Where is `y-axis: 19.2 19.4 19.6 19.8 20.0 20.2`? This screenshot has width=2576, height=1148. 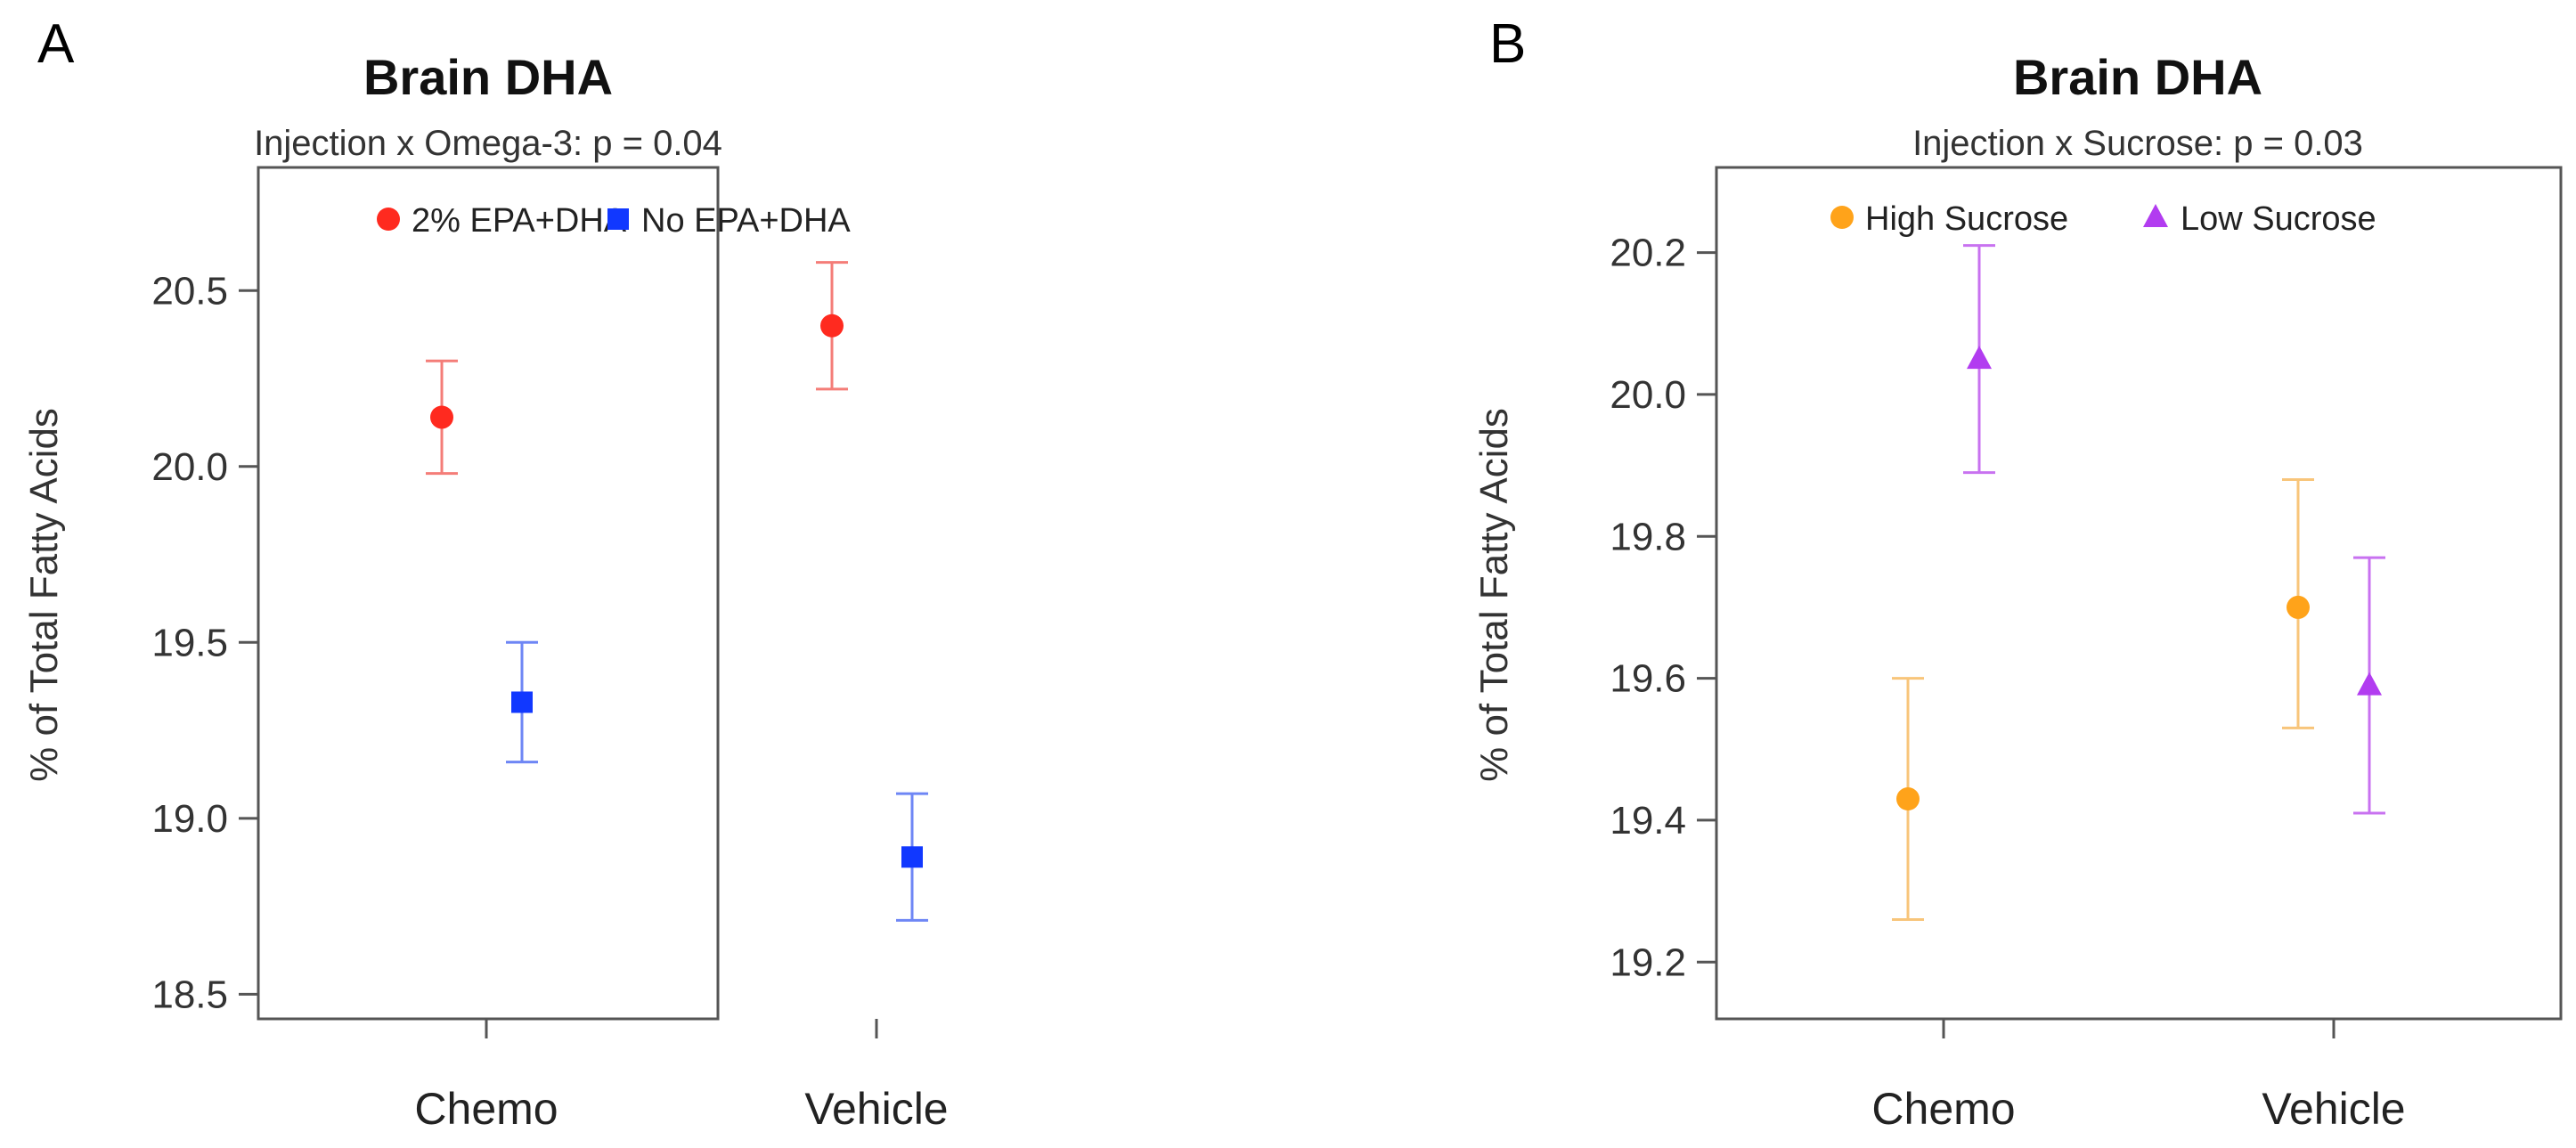 y-axis: 19.2 19.4 19.6 19.8 20.0 20.2 is located at coordinates (1663, 608).